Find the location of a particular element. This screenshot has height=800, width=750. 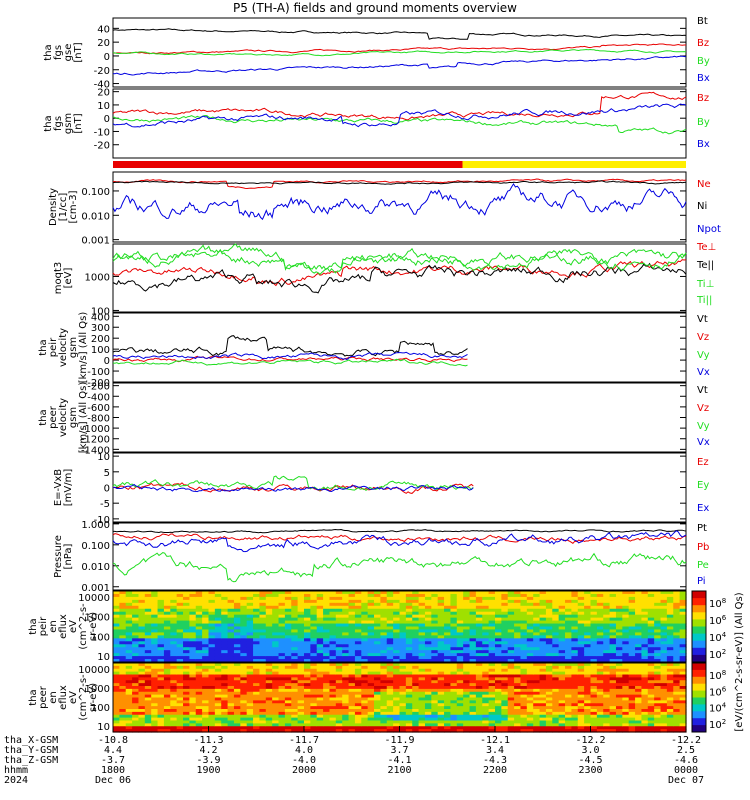

ytick-label: 0 is located at coordinates (107, 489).